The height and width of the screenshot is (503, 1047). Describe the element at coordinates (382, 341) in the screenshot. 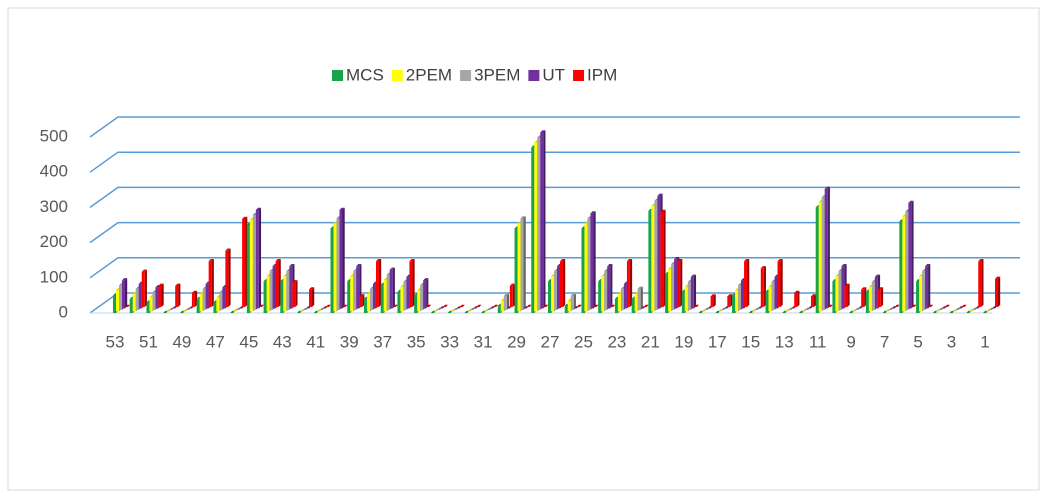

I see `x-tick-label: 37` at that location.